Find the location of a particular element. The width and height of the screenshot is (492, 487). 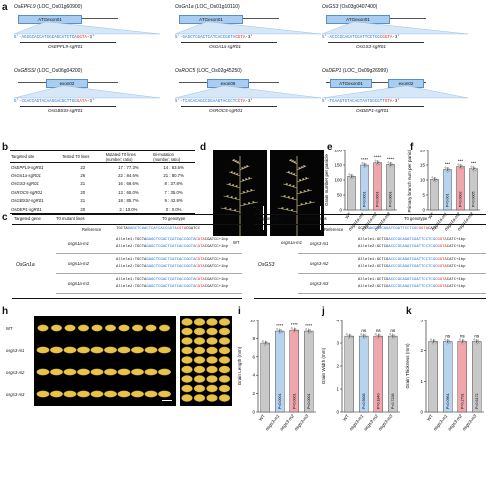

sgrna-sequence: 5'-AGGGCACCATGGCAGCATCTCAGGTA-3' is located at coordinates (54, 38).